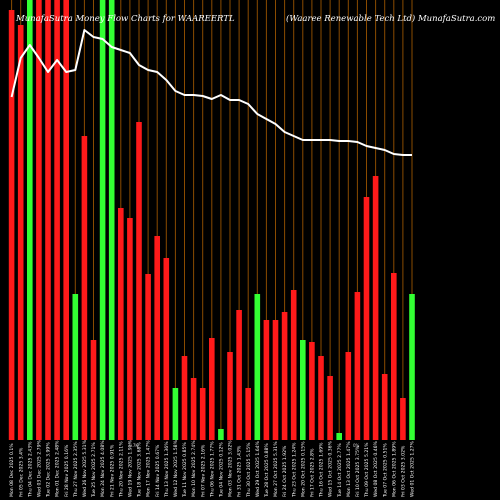 The height and width of the screenshot is (500, 500). What do you see at coordinates (12, 470) in the screenshot?
I see `x-tick-label: Mon 08 Dec 2025 0.1%` at bounding box center [12, 470].